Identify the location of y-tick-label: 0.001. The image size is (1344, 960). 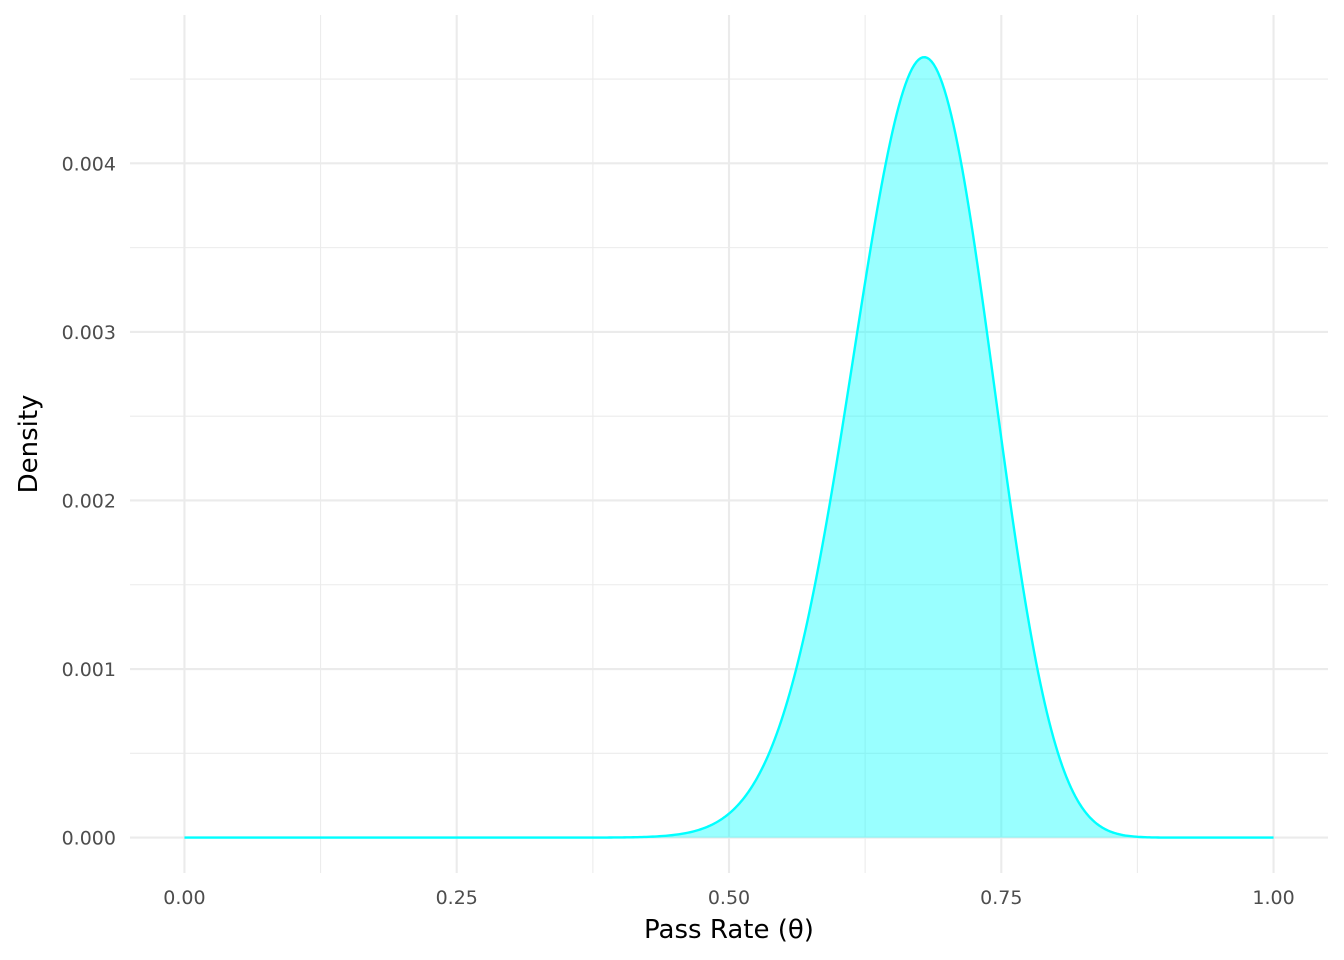
(89, 670).